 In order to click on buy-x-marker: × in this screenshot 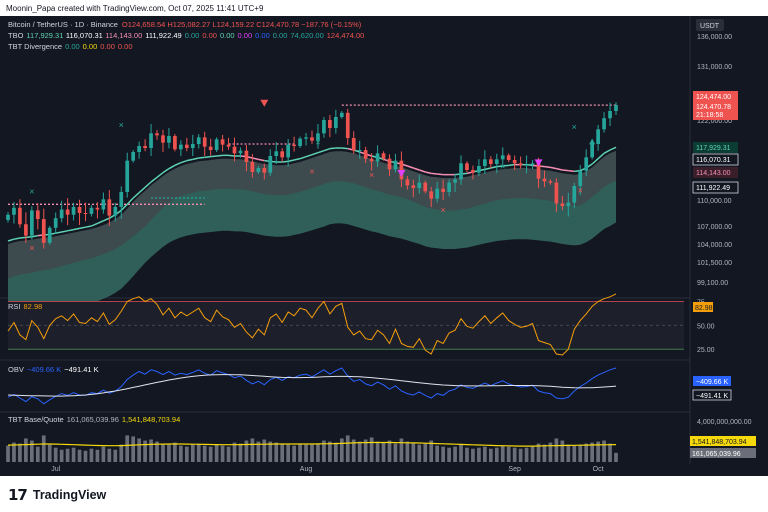, I will do `click(121, 125)`.